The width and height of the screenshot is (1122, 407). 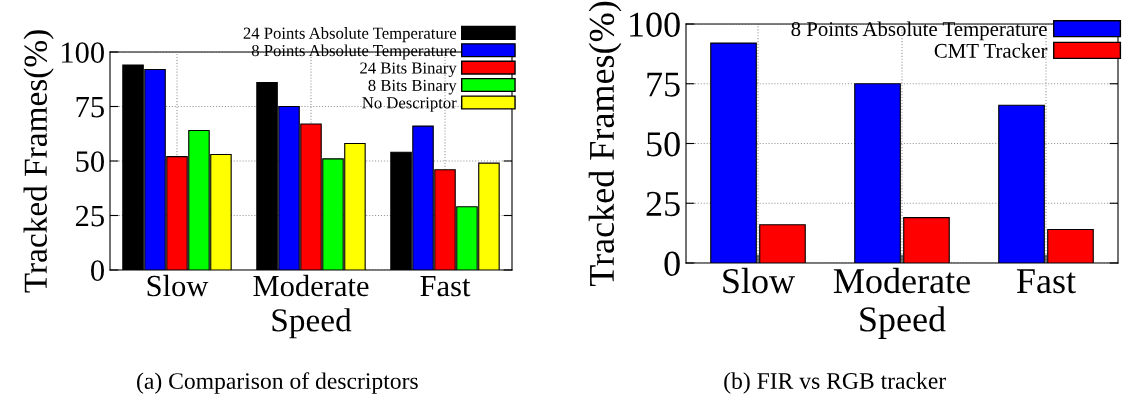 I want to click on text: (b) FIR vs RGB tracker, so click(x=835, y=383).